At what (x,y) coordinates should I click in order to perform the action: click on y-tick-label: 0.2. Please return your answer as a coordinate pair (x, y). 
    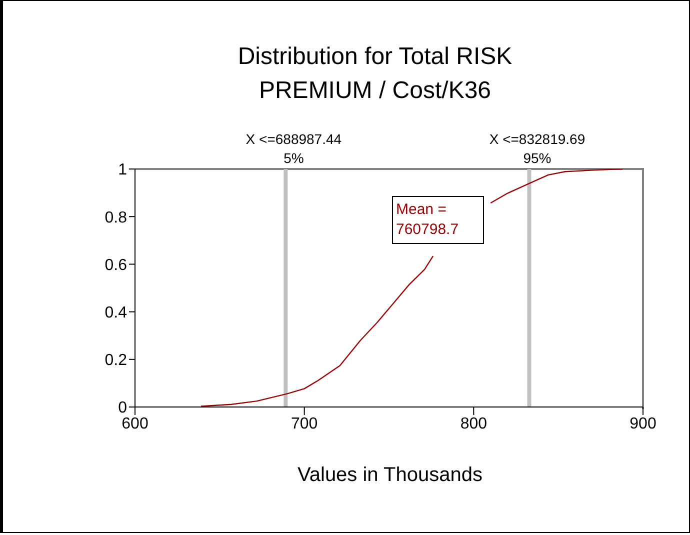
    Looking at the image, I should click on (116, 361).